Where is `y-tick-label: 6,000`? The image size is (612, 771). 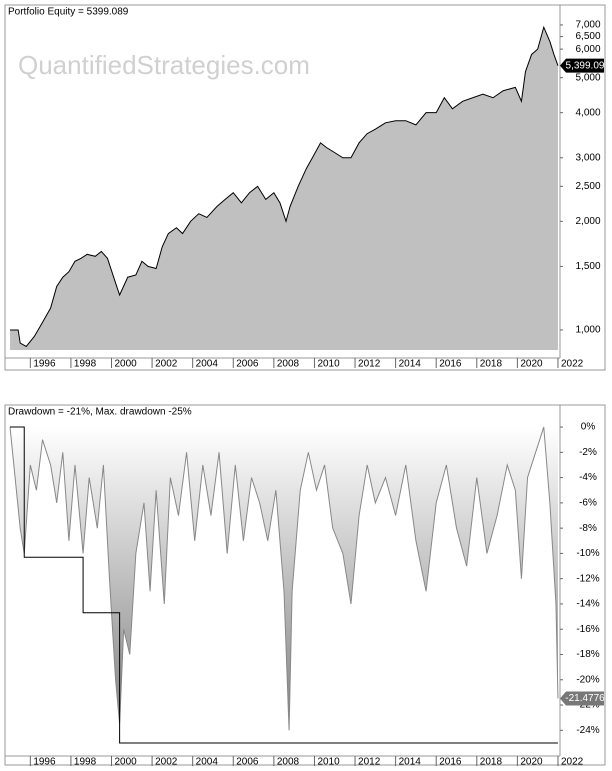 y-tick-label: 6,000 is located at coordinates (587, 49).